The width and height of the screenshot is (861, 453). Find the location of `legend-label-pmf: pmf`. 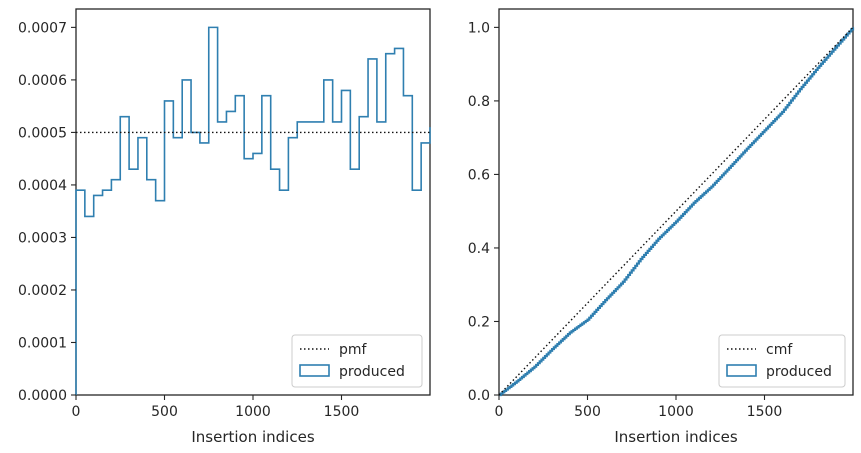

legend-label-pmf: pmf is located at coordinates (353, 350).